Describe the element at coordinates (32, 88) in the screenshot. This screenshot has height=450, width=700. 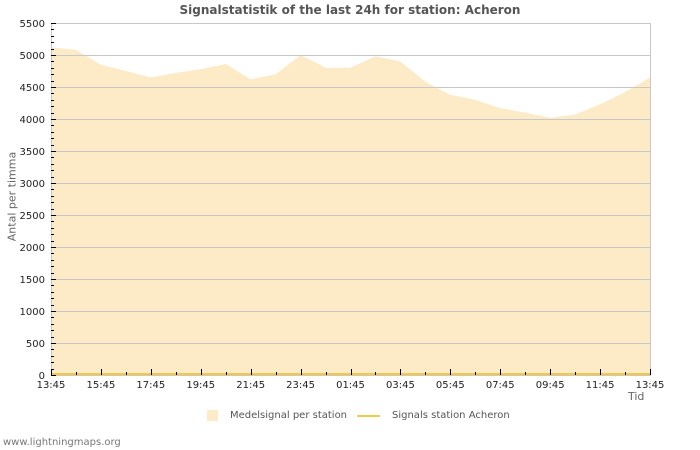
I see `y-tick-label: 4500` at that location.